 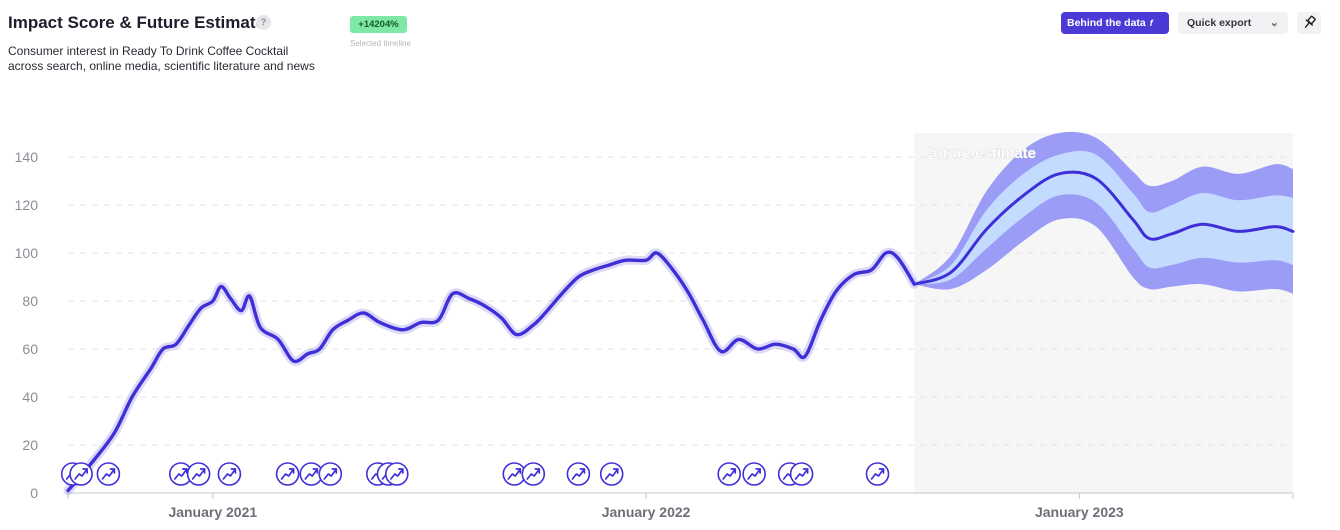 I want to click on forecast-inner-band, so click(x=1103, y=217).